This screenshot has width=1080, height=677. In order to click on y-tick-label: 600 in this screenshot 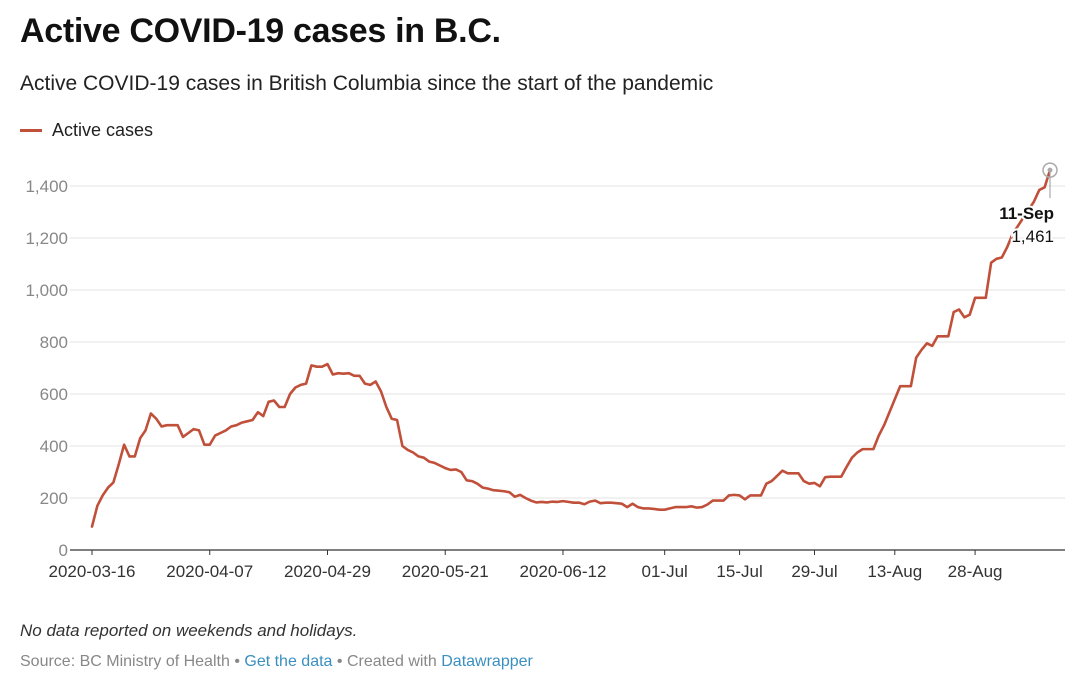, I will do `click(54, 394)`.